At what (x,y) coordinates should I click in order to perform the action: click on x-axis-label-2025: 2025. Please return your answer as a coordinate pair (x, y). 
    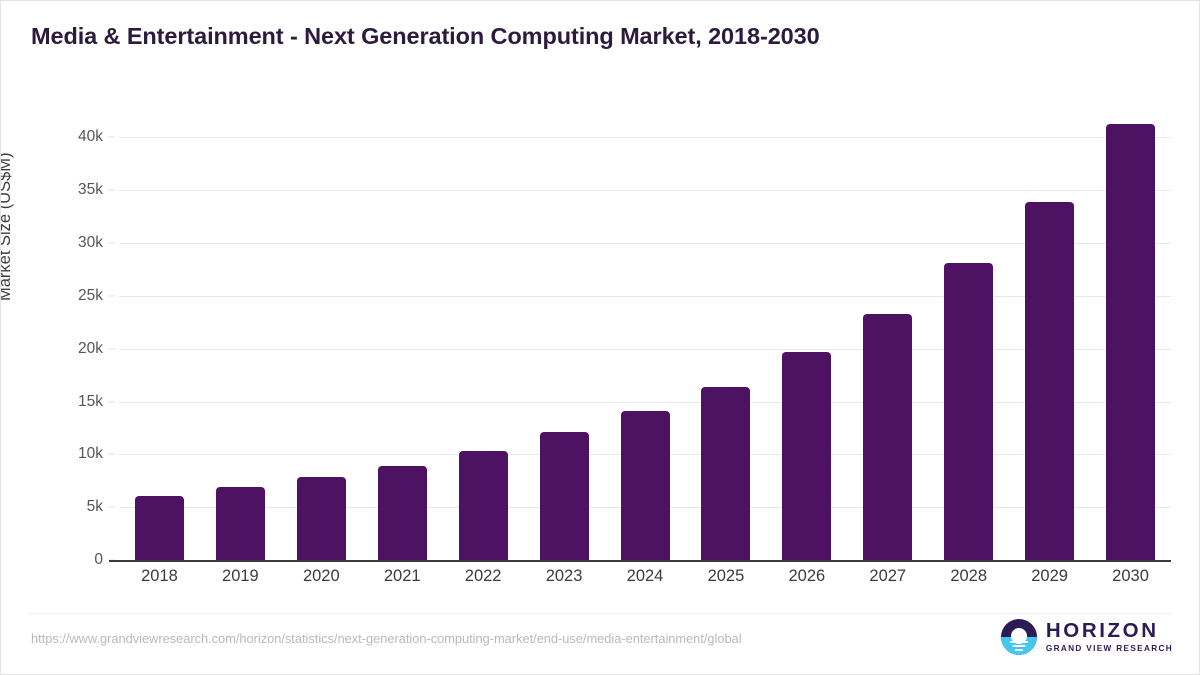
    Looking at the image, I should click on (726, 576).